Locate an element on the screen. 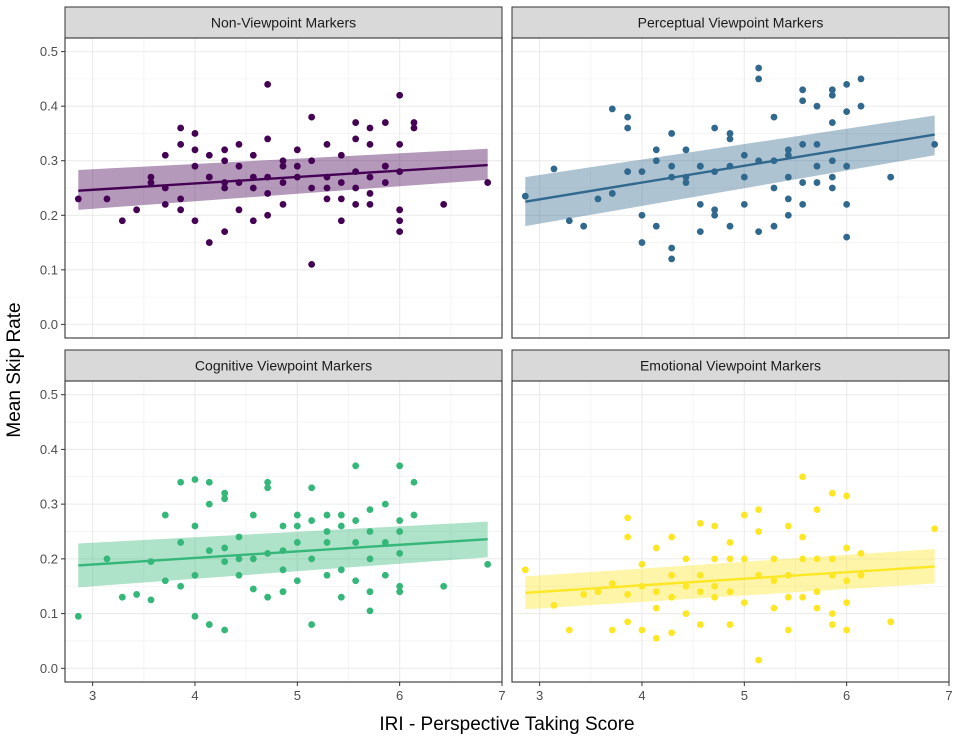 The image size is (957, 739). x-tick-label: 7 is located at coordinates (501, 695).